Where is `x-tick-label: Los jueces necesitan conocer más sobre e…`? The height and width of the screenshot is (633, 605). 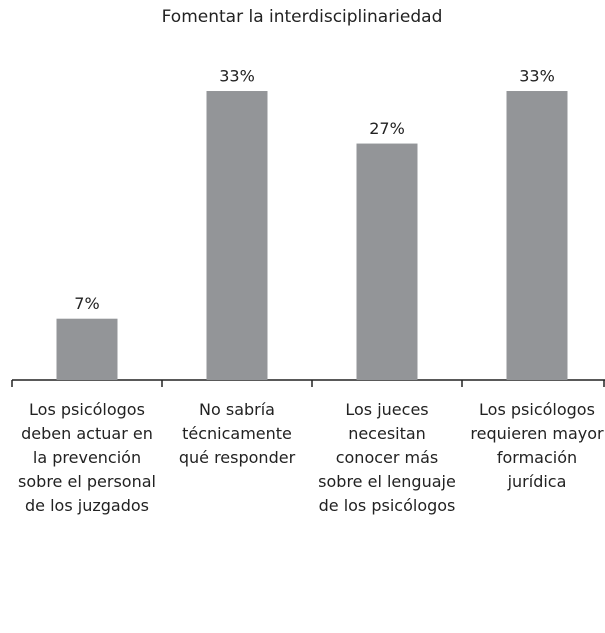
x-tick-label: Los jueces necesitan conocer más sobre e… is located at coordinates (387, 457).